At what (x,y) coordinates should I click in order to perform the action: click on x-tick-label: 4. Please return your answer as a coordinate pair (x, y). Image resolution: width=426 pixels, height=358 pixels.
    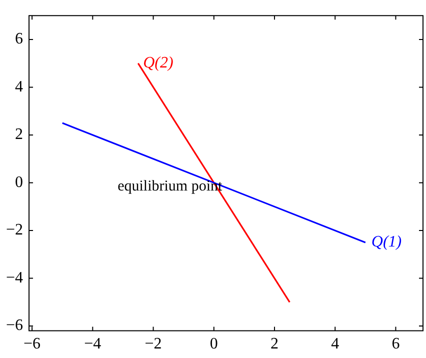
    Looking at the image, I should click on (335, 344).